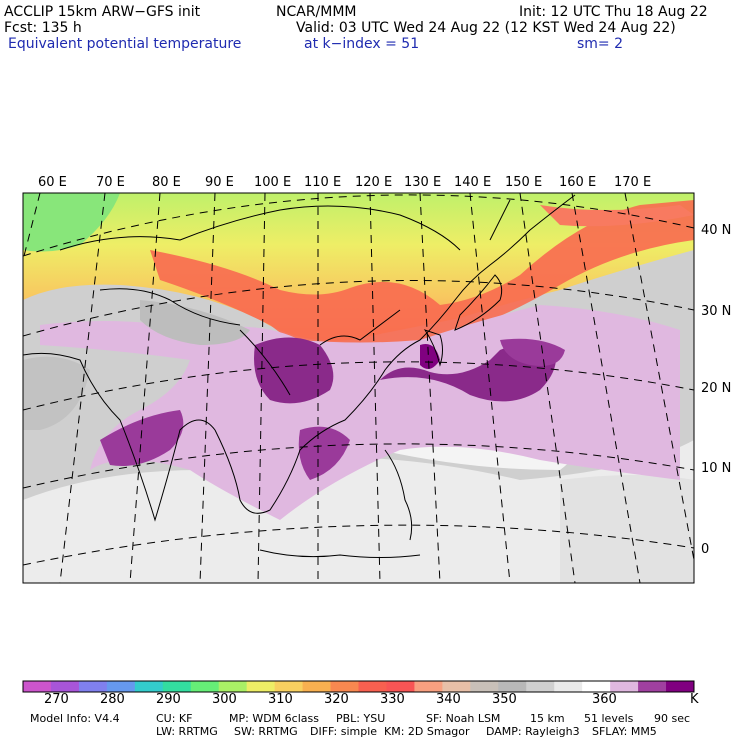 This screenshot has height=740, width=740. I want to click on lon-label: 150 E, so click(523, 182).